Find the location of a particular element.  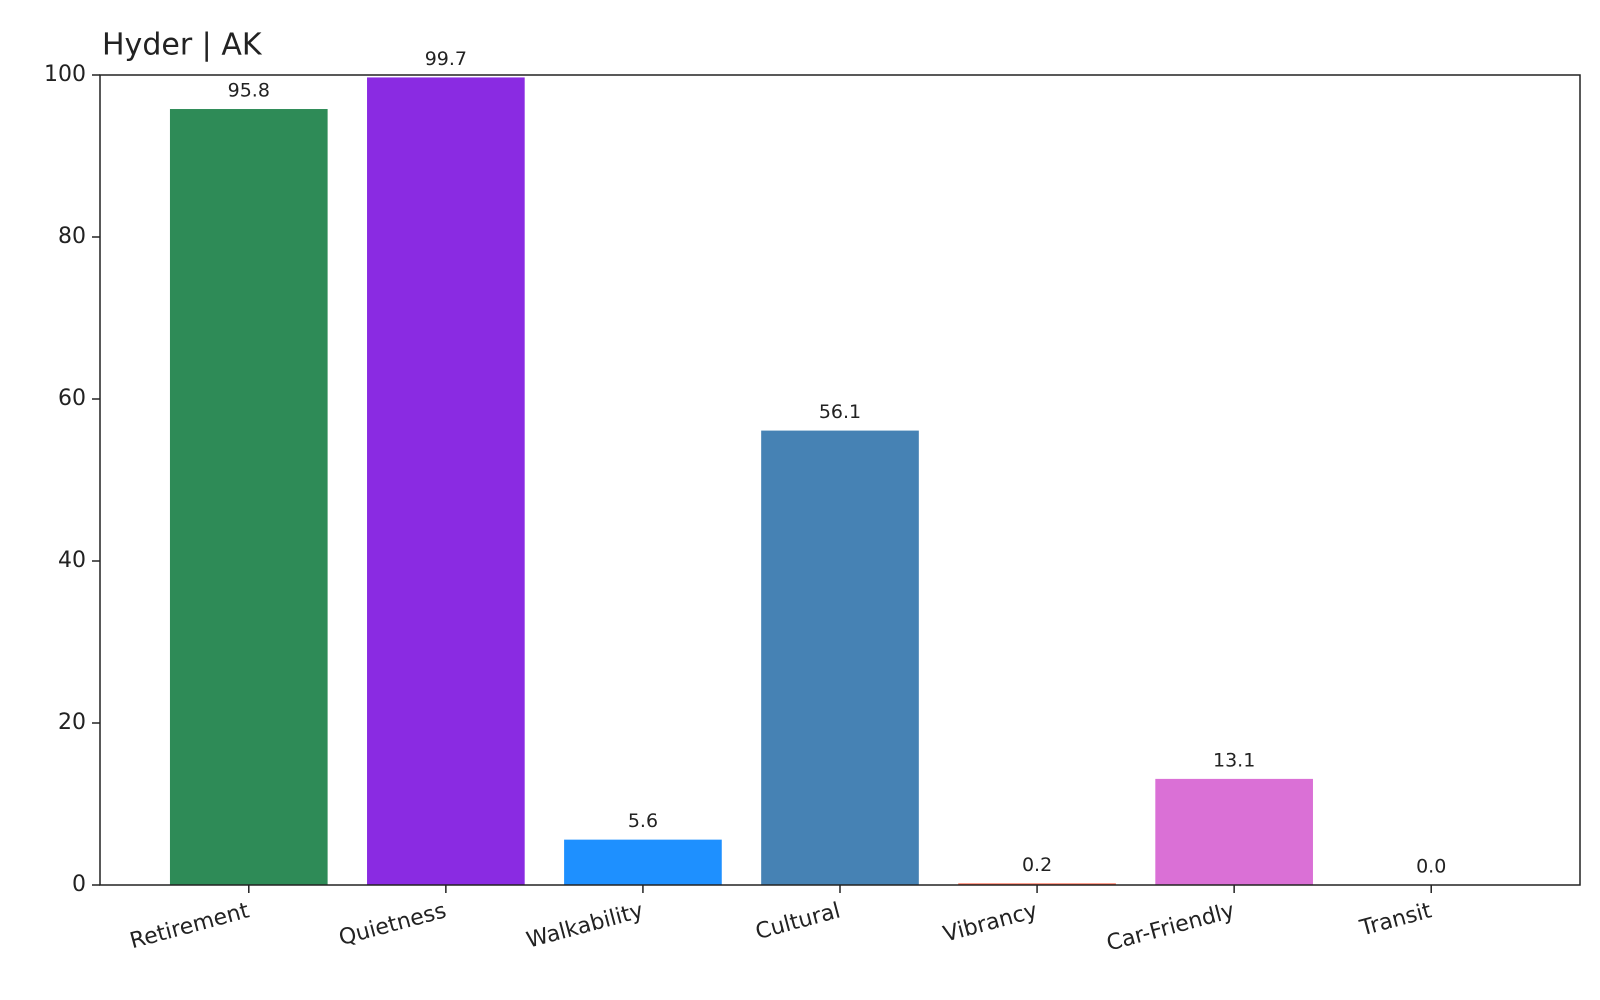

x-tick-label: Cultural is located at coordinates (798, 921).